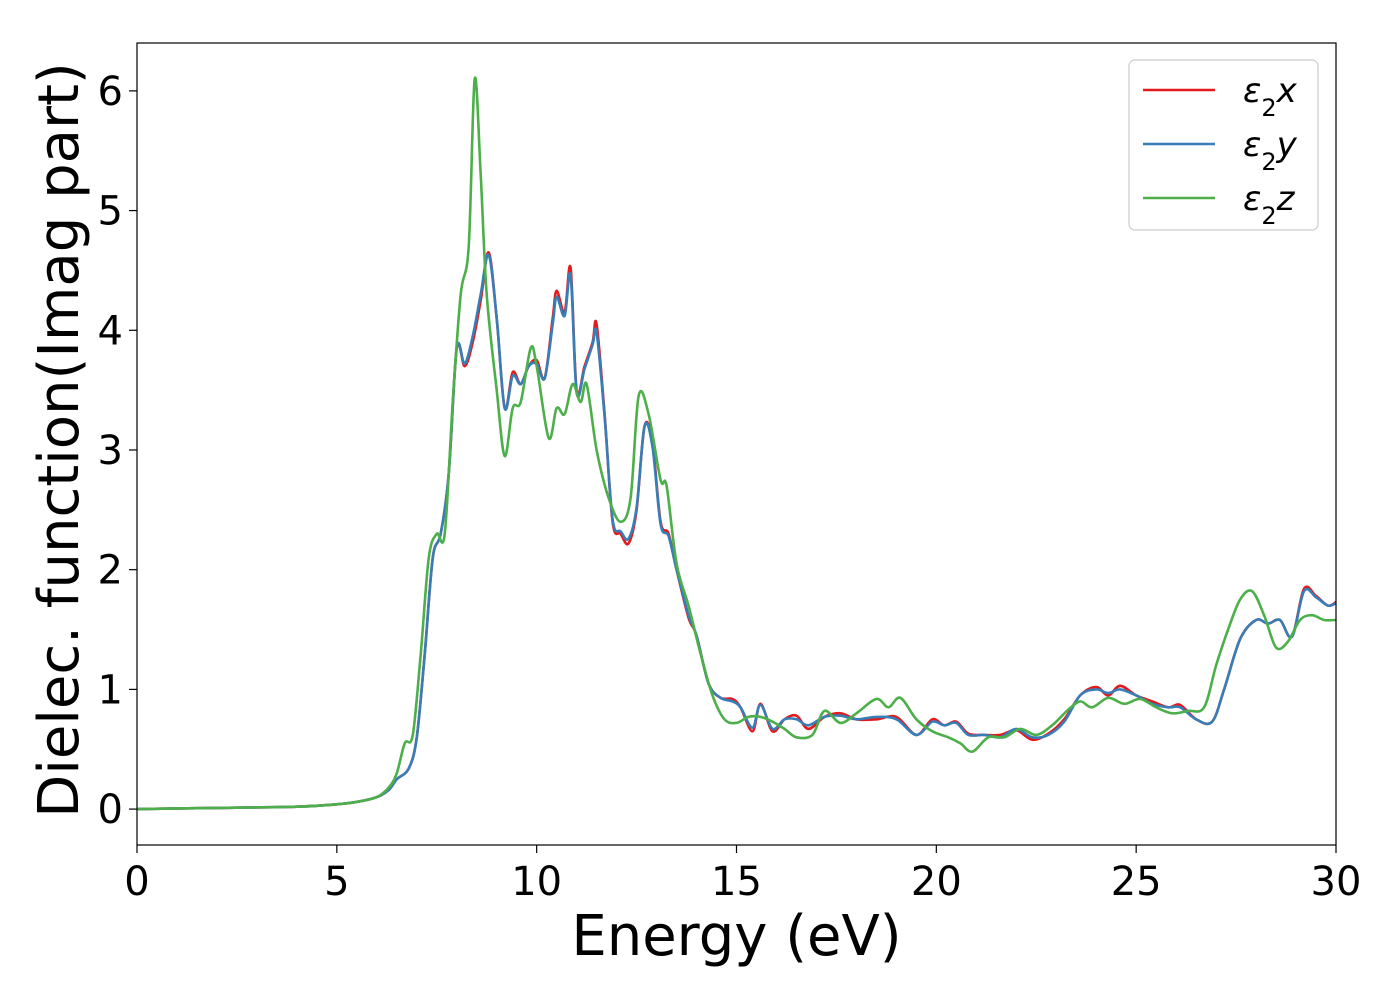  What do you see at coordinates (110, 810) in the screenshot?
I see `y-tick-label: 0` at bounding box center [110, 810].